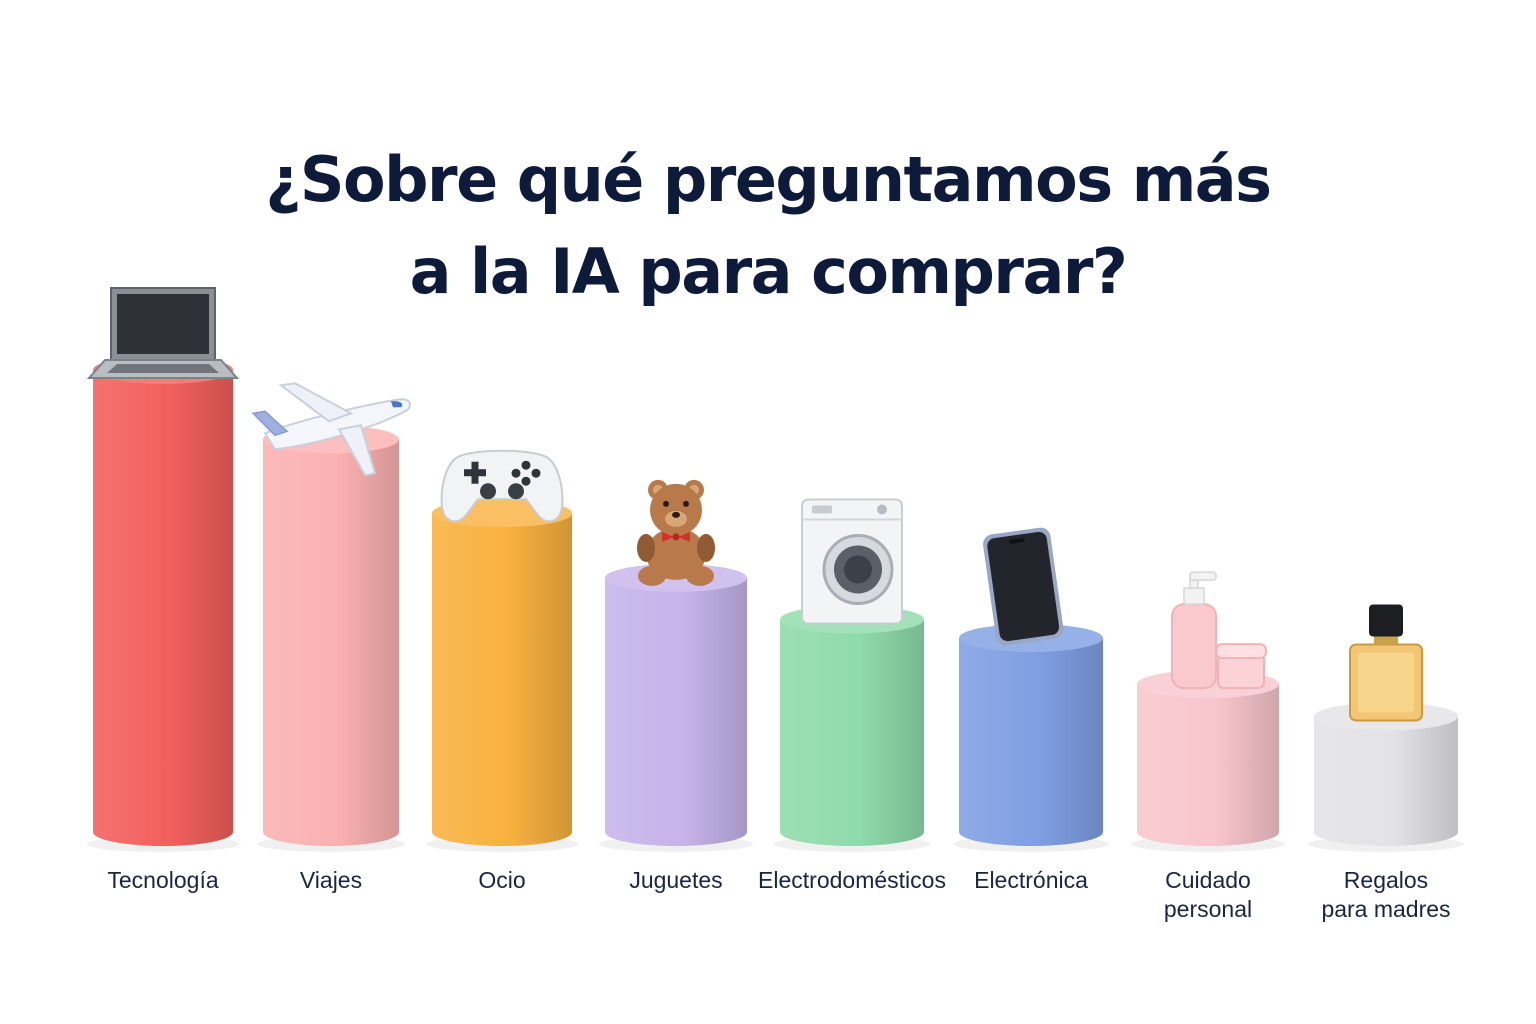  I want to click on cosmetics-icon, so click(1219, 630).